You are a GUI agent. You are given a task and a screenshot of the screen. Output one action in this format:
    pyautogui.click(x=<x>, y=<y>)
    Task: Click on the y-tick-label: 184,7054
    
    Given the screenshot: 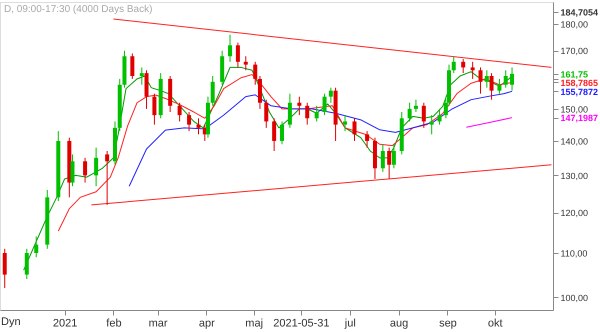 What is the action you would take?
    pyautogui.click(x=579, y=13)
    